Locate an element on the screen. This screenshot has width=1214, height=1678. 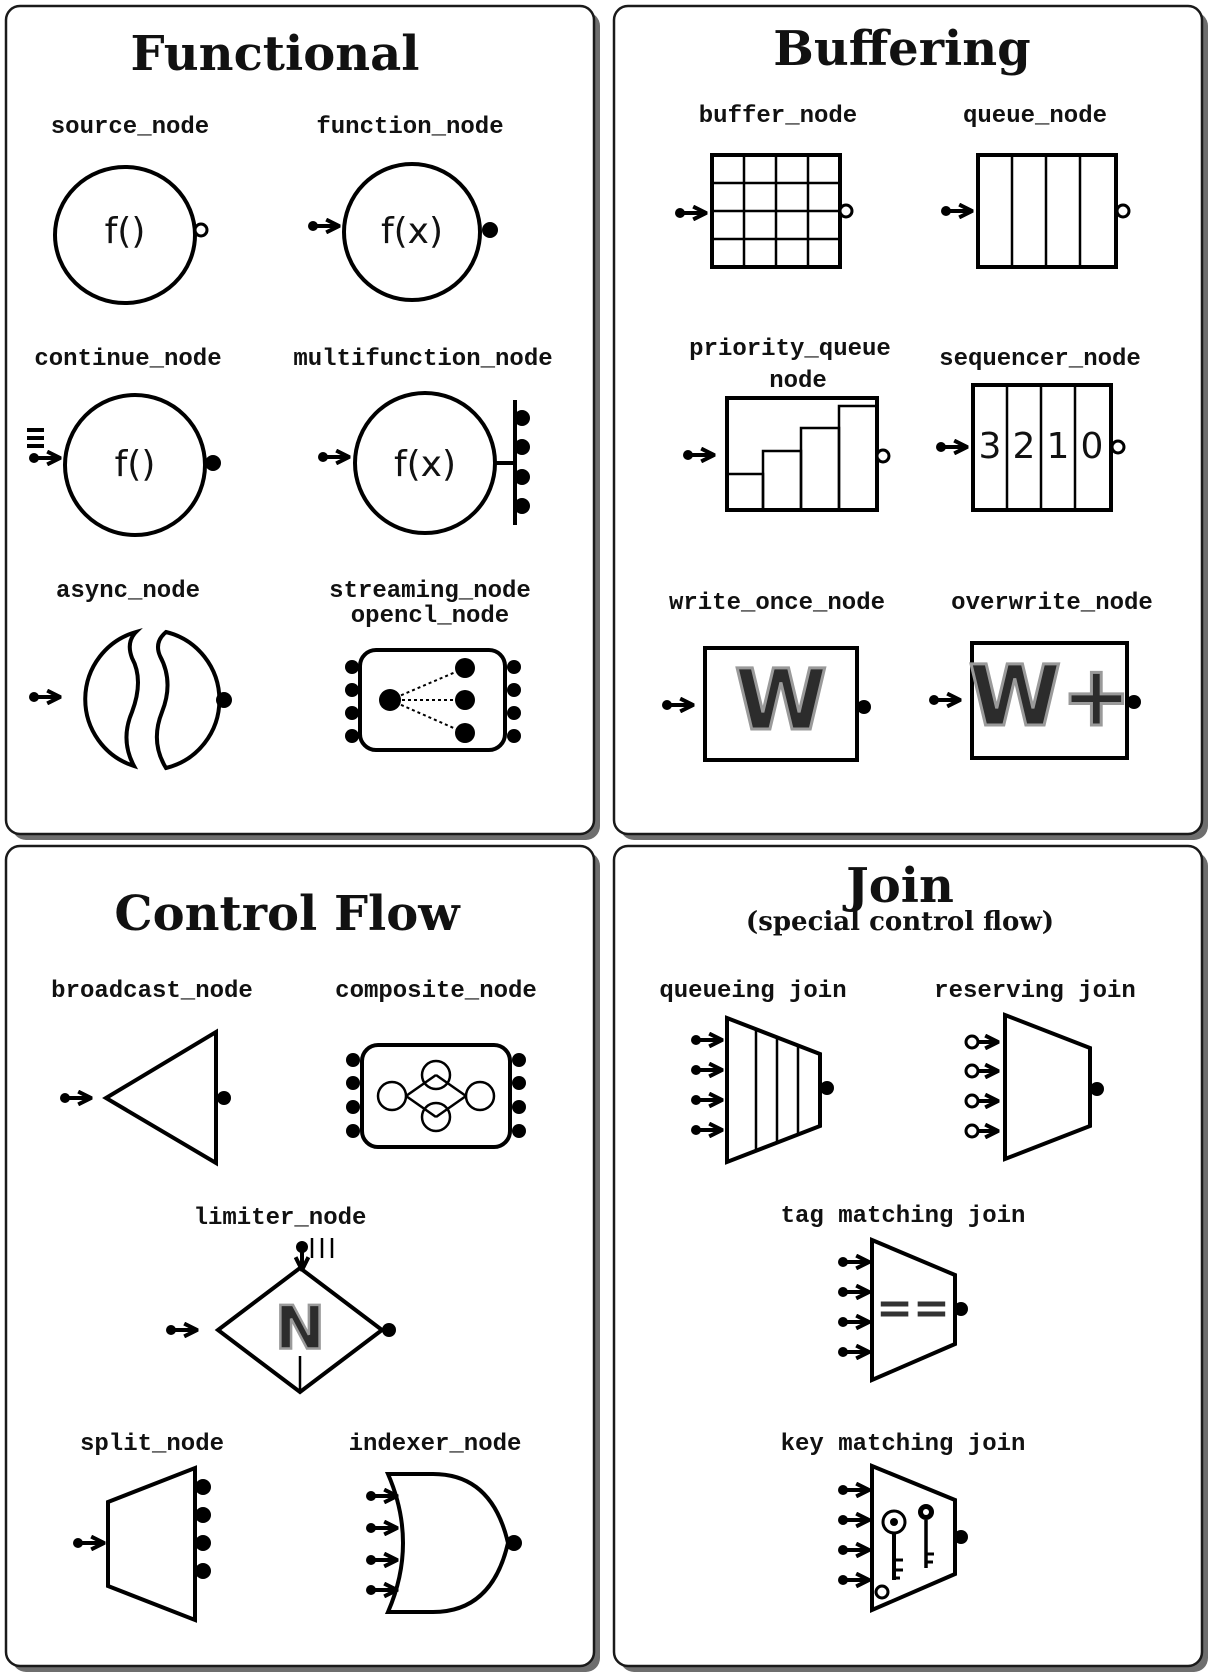
overwrite-symbol: W+ is located at coordinates (1049, 696).